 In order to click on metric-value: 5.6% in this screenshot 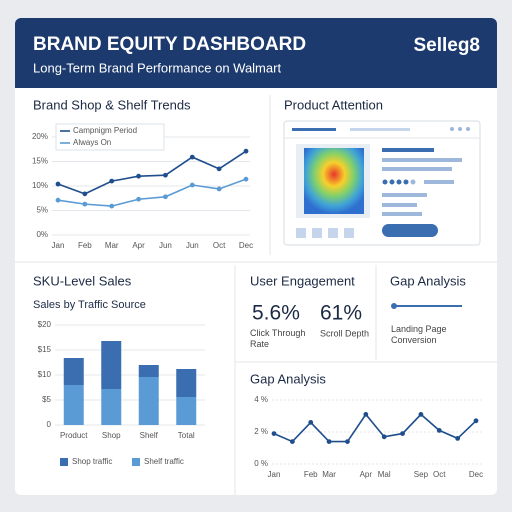, I will do `click(276, 313)`.